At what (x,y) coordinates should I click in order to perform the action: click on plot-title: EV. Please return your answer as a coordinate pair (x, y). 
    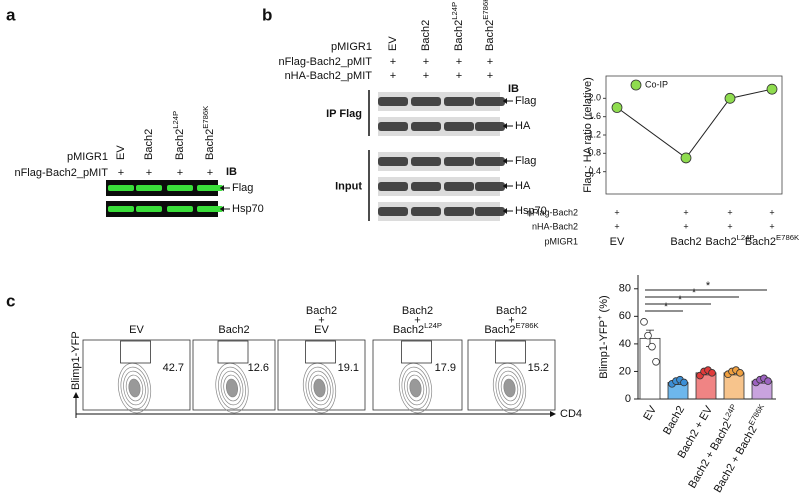
    Looking at the image, I should click on (136, 330).